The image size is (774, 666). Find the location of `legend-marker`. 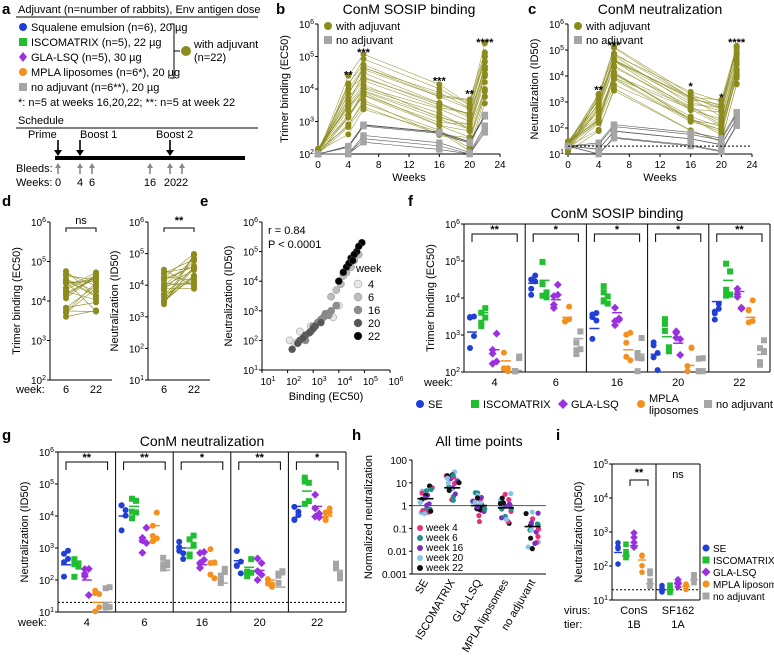

legend-marker is located at coordinates (358, 336).